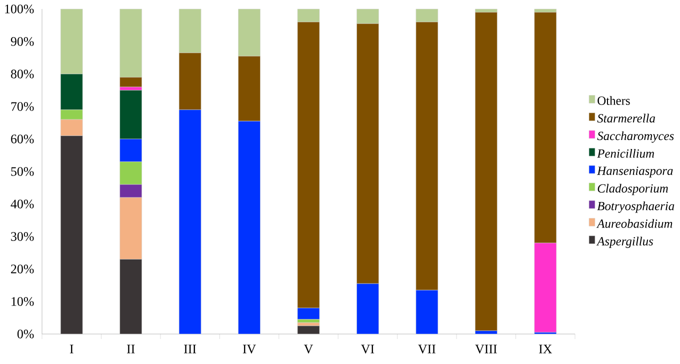 The height and width of the screenshot is (364, 680). Describe the element at coordinates (22, 236) in the screenshot. I see `y-tick-label: 30%` at that location.